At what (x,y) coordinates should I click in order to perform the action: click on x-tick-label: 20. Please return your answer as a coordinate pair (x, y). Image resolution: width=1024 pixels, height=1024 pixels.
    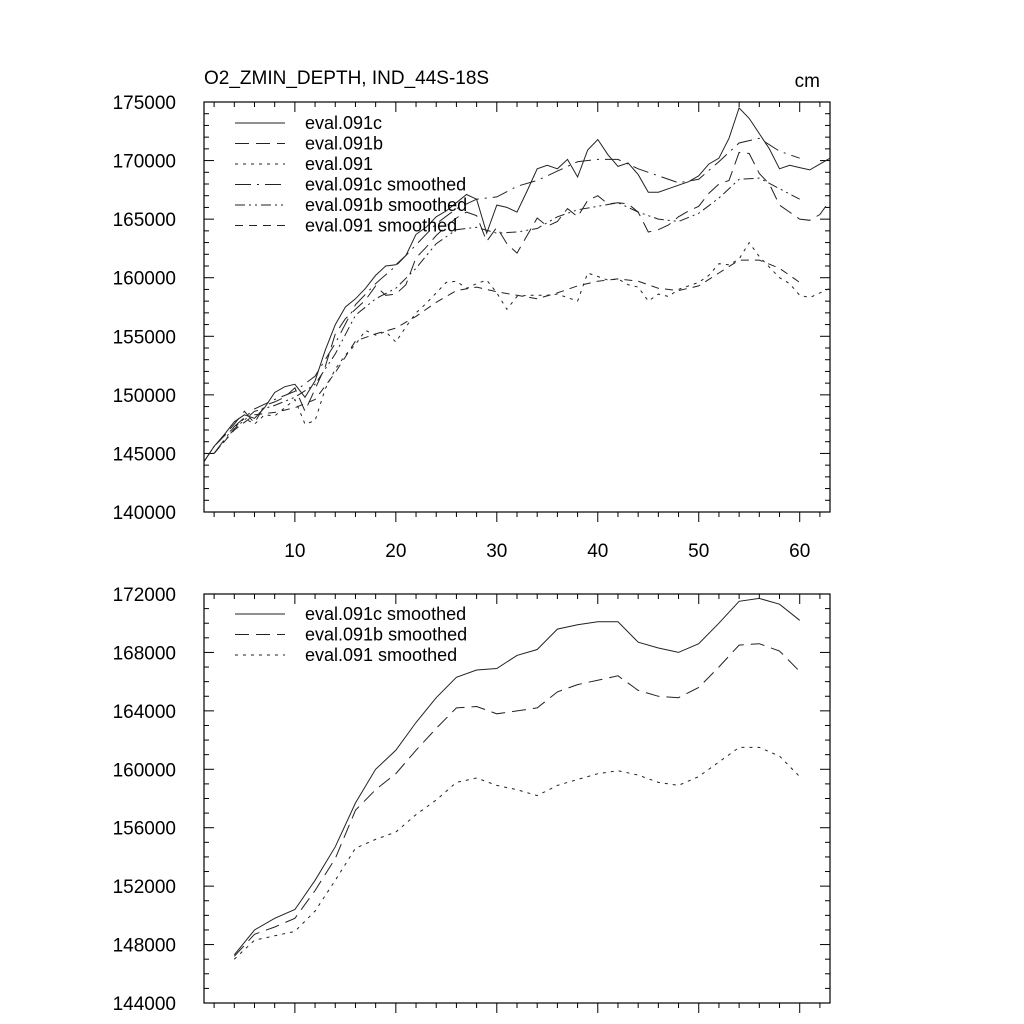
    Looking at the image, I should click on (395, 551).